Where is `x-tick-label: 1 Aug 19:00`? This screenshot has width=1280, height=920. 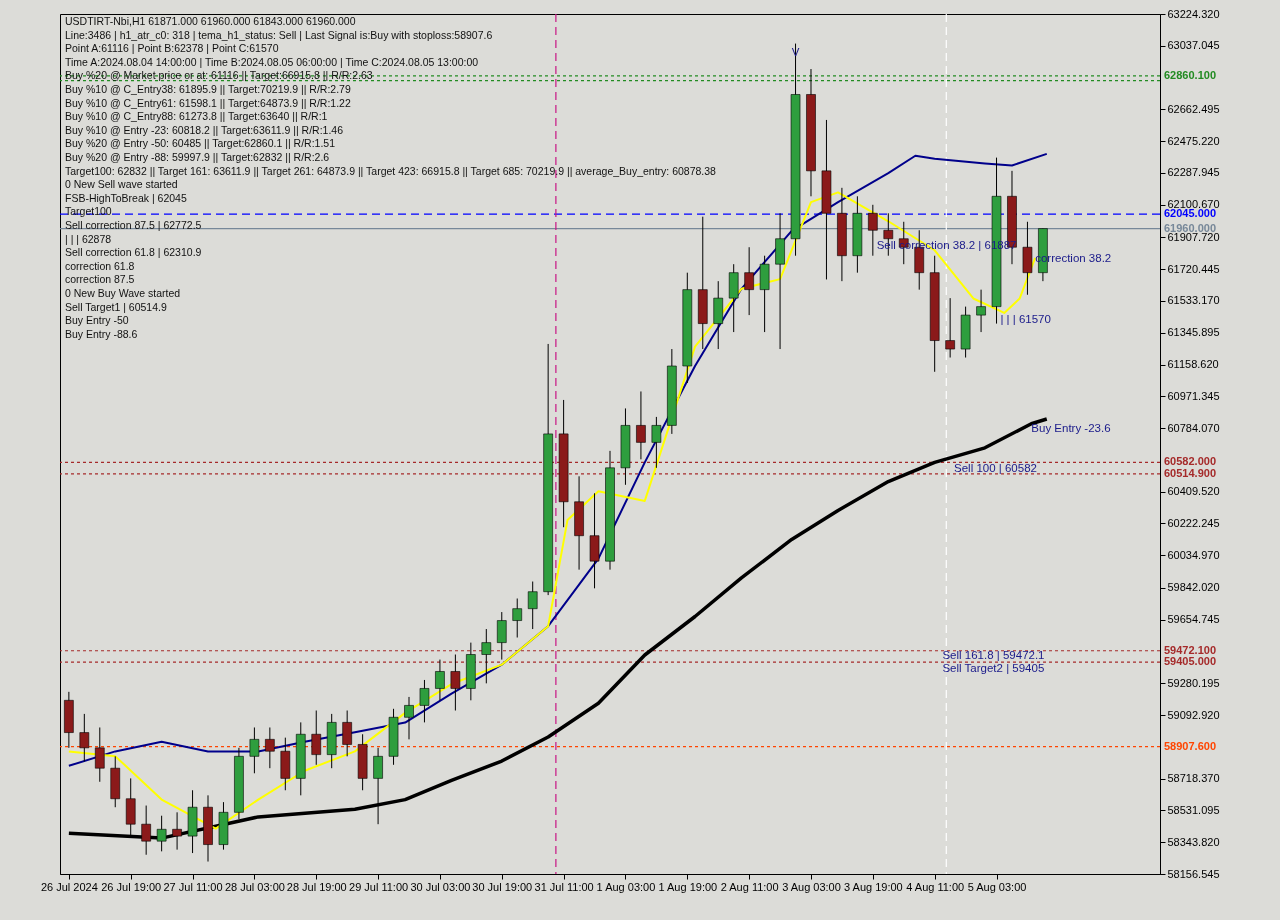 x-tick-label: 1 Aug 19:00 is located at coordinates (688, 886).